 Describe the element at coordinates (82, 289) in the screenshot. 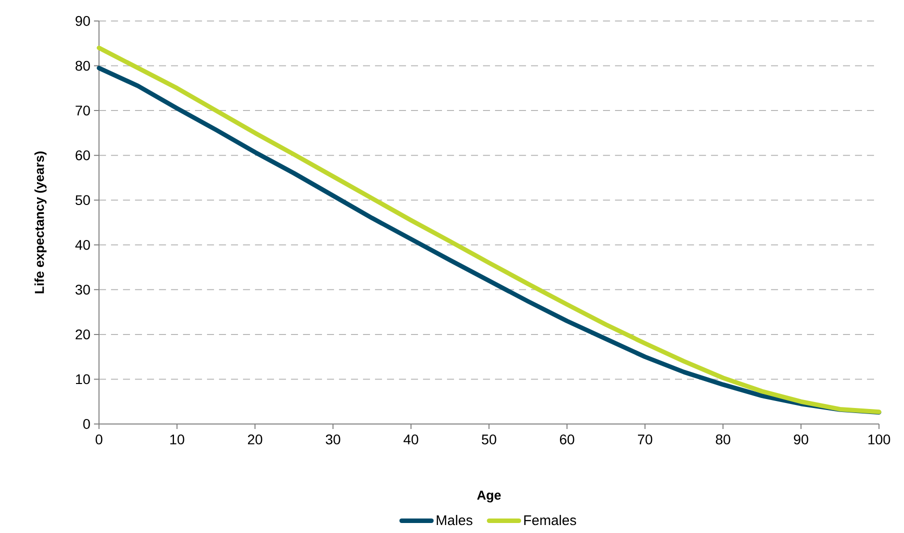

I see `y-tick-label: 30` at that location.